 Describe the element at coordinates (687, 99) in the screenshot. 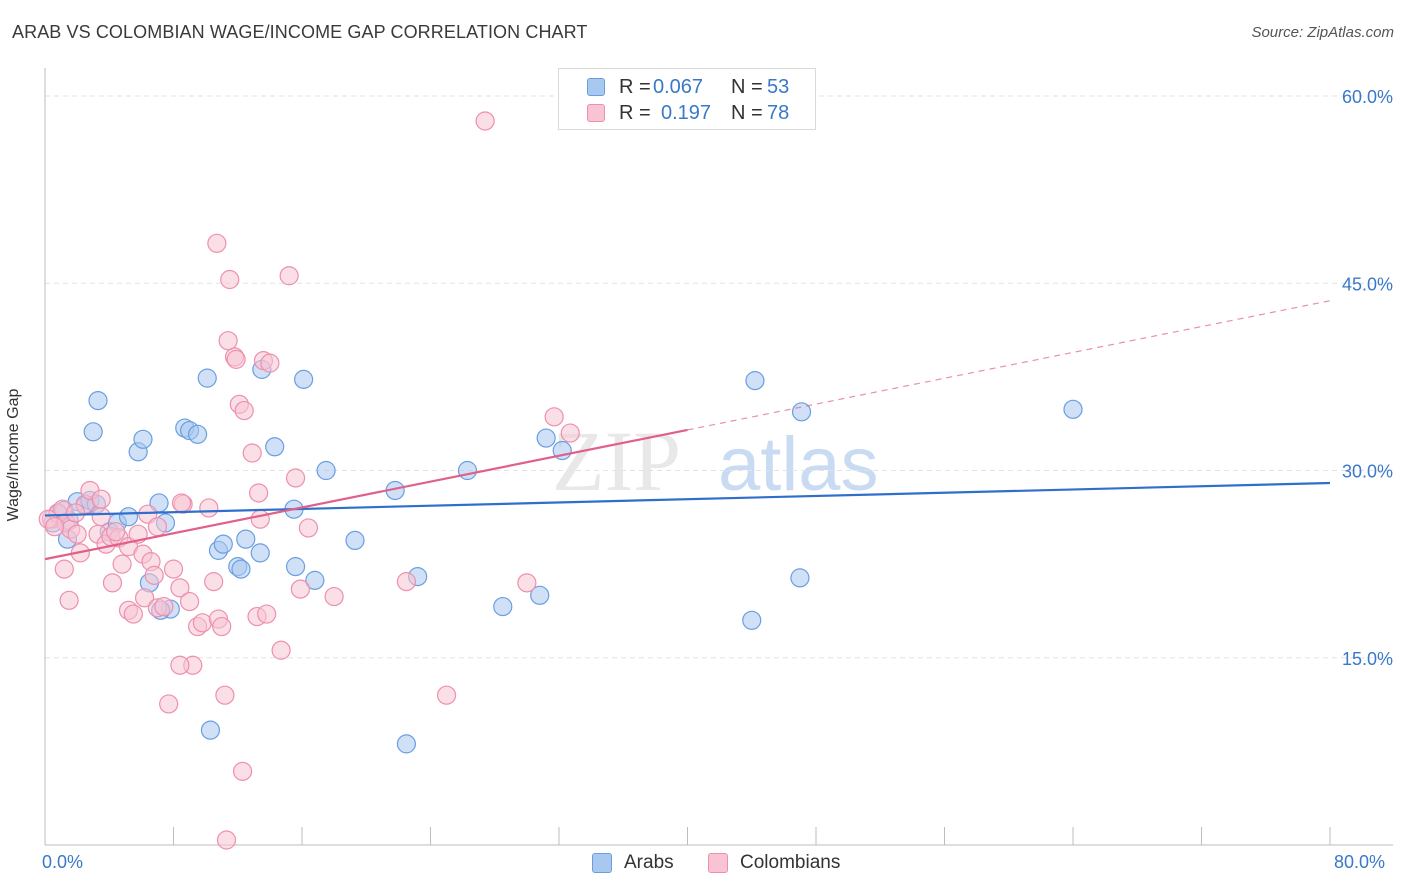

I see `legend-top: R = 0.067 N = 53 R = 0.197 N = 78` at that location.